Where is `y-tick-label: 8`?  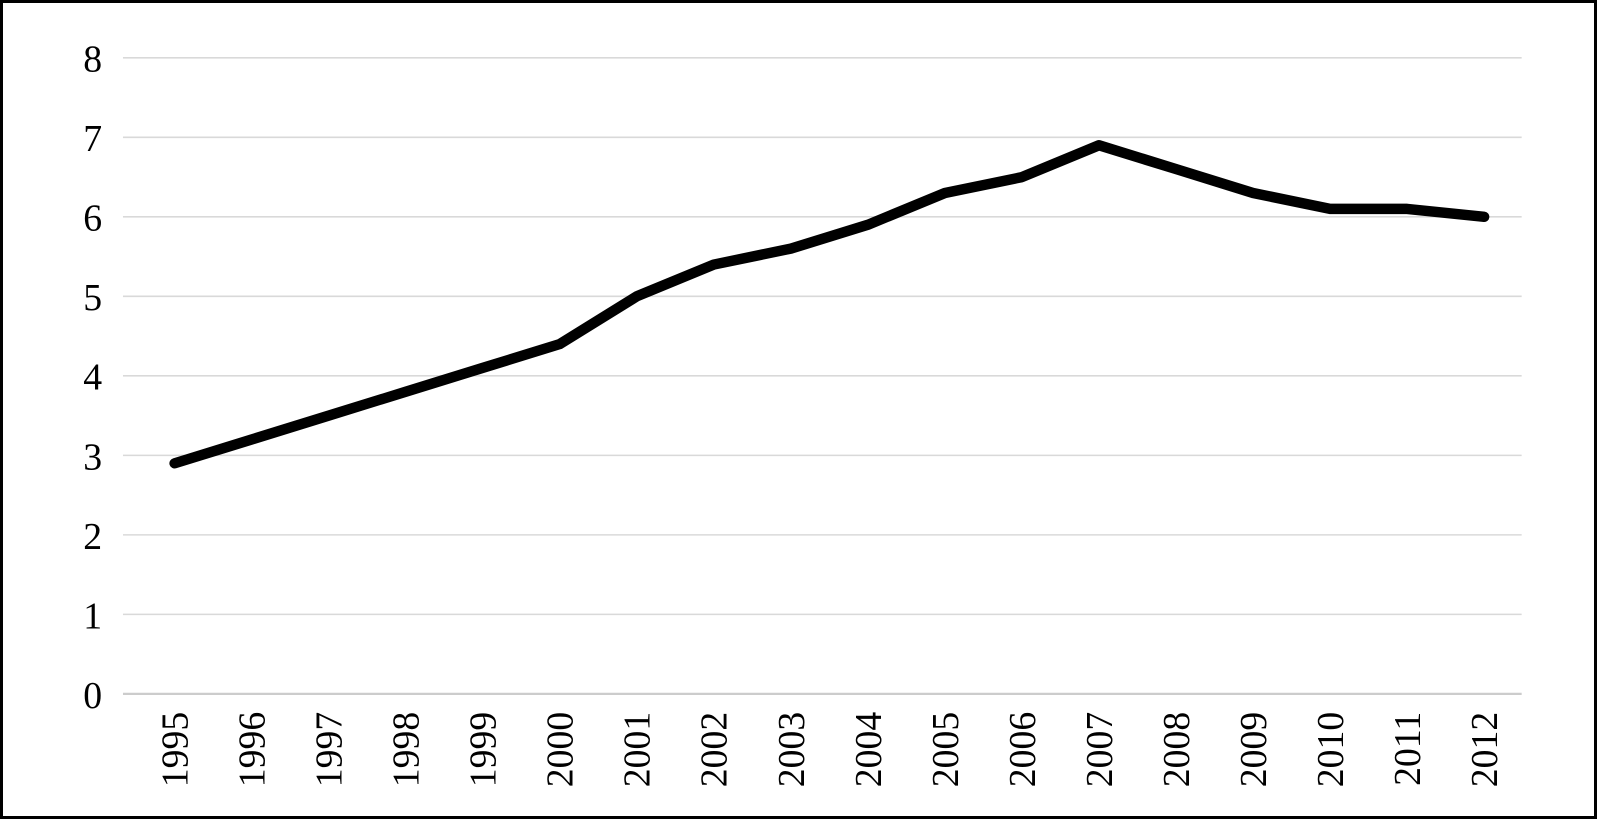 y-tick-label: 8 is located at coordinates (92, 60).